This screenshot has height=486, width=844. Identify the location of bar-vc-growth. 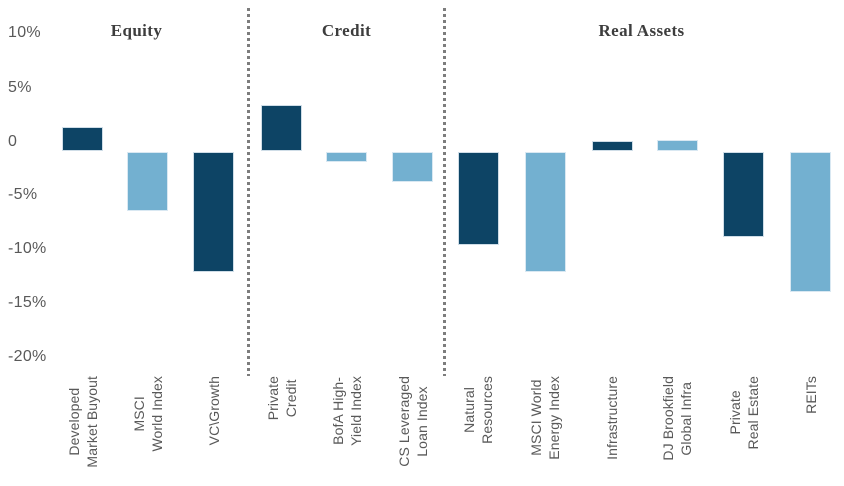
(213, 211).